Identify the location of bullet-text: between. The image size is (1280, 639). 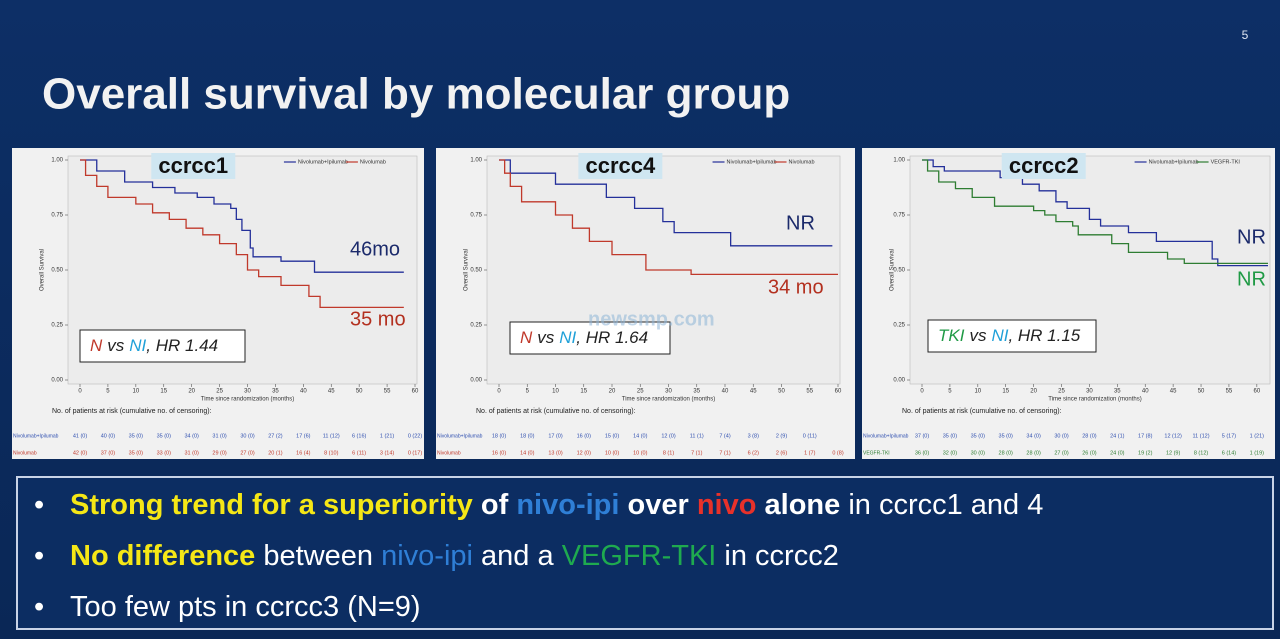
(318, 556).